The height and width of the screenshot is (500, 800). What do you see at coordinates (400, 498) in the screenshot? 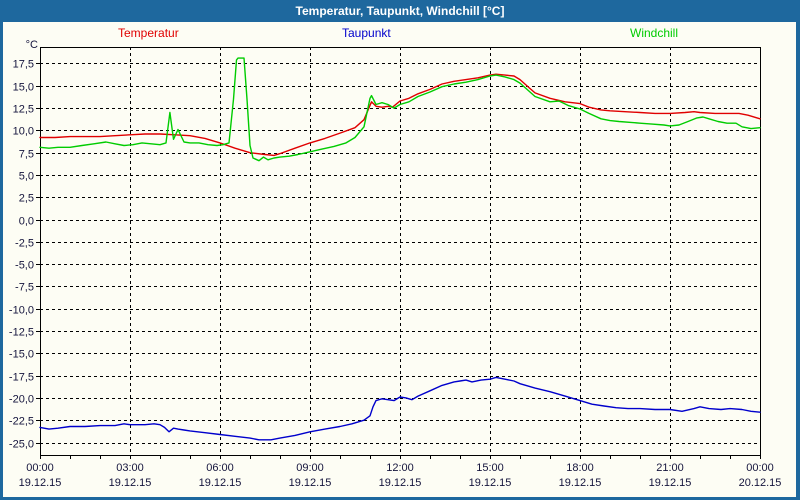
I see `window-border-bottom` at bounding box center [400, 498].